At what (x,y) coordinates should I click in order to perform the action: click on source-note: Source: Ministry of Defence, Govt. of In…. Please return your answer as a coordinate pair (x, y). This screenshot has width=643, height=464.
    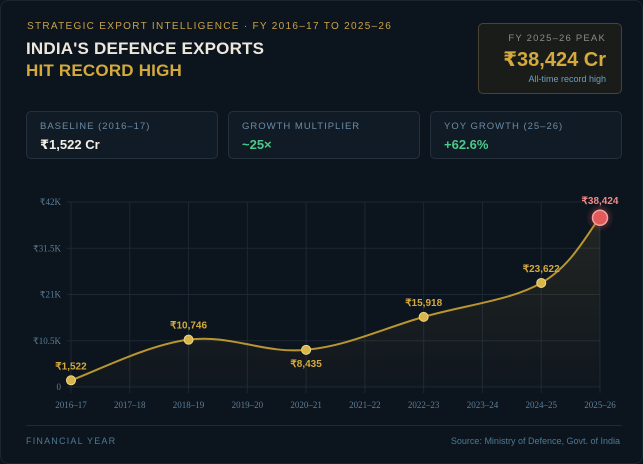
    Looking at the image, I should click on (535, 441).